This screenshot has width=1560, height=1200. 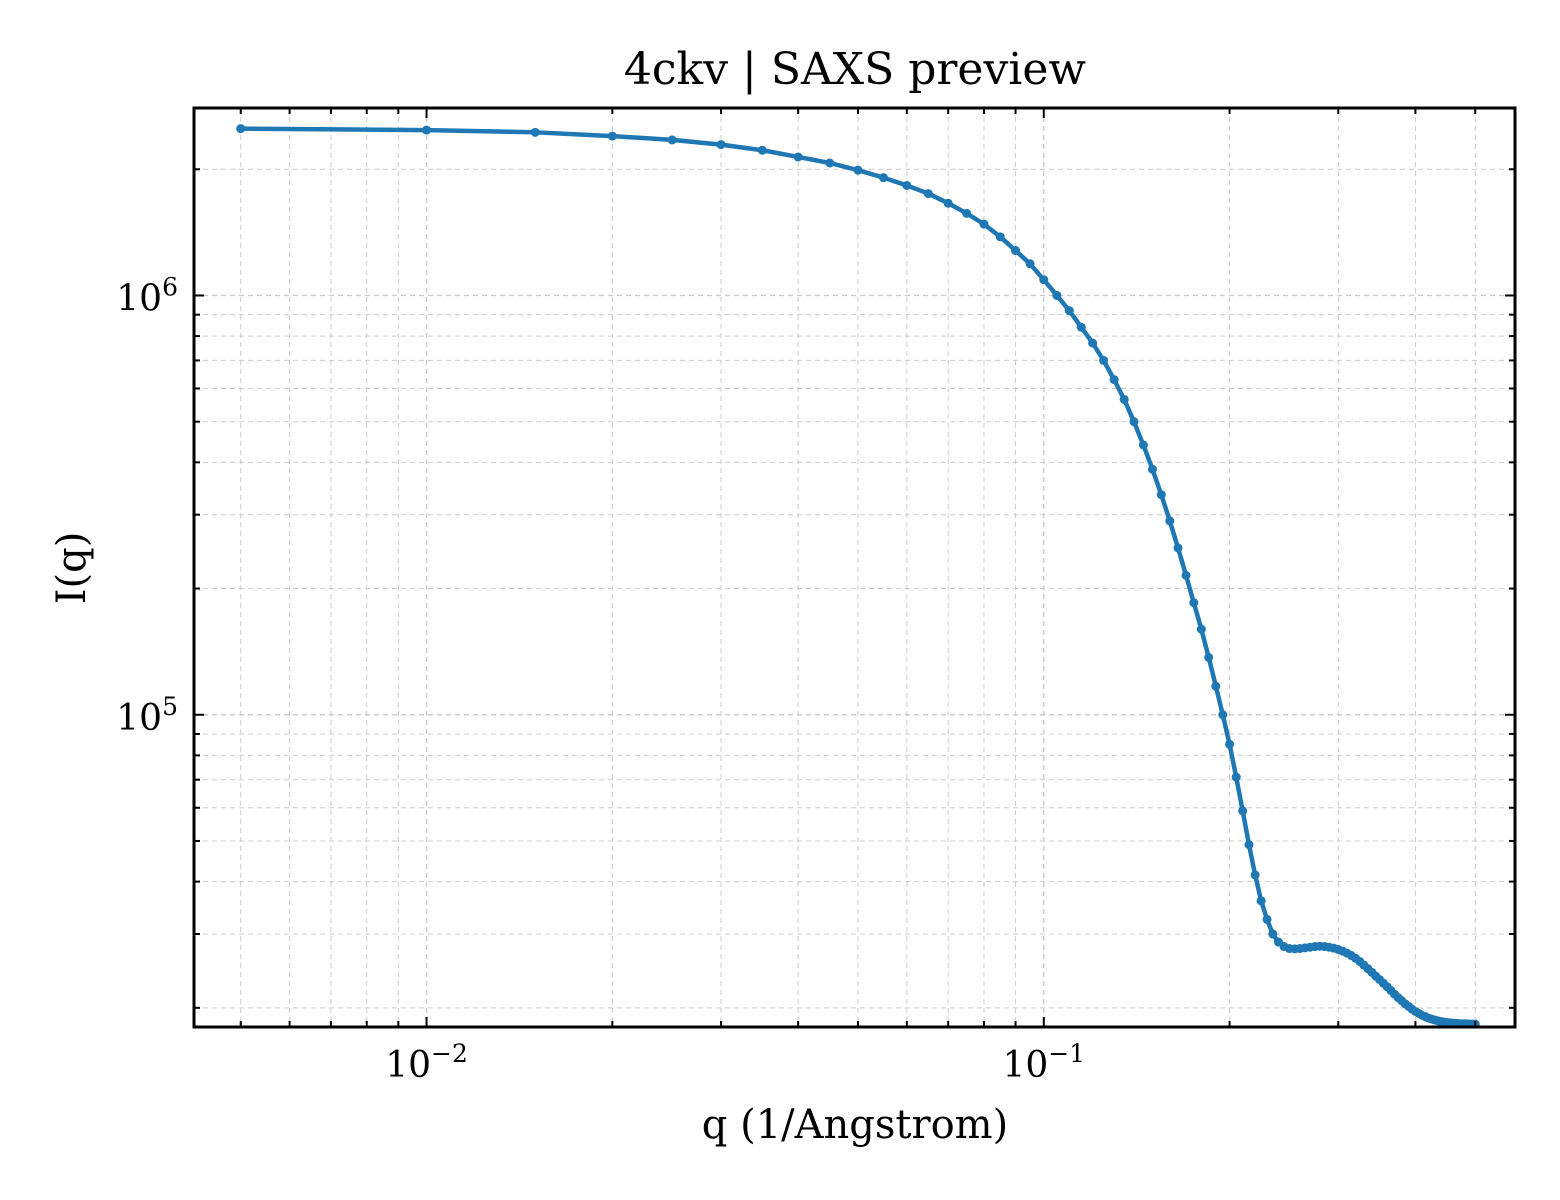 What do you see at coordinates (72, 568) in the screenshot?
I see `y-axis-label: I(q)` at bounding box center [72, 568].